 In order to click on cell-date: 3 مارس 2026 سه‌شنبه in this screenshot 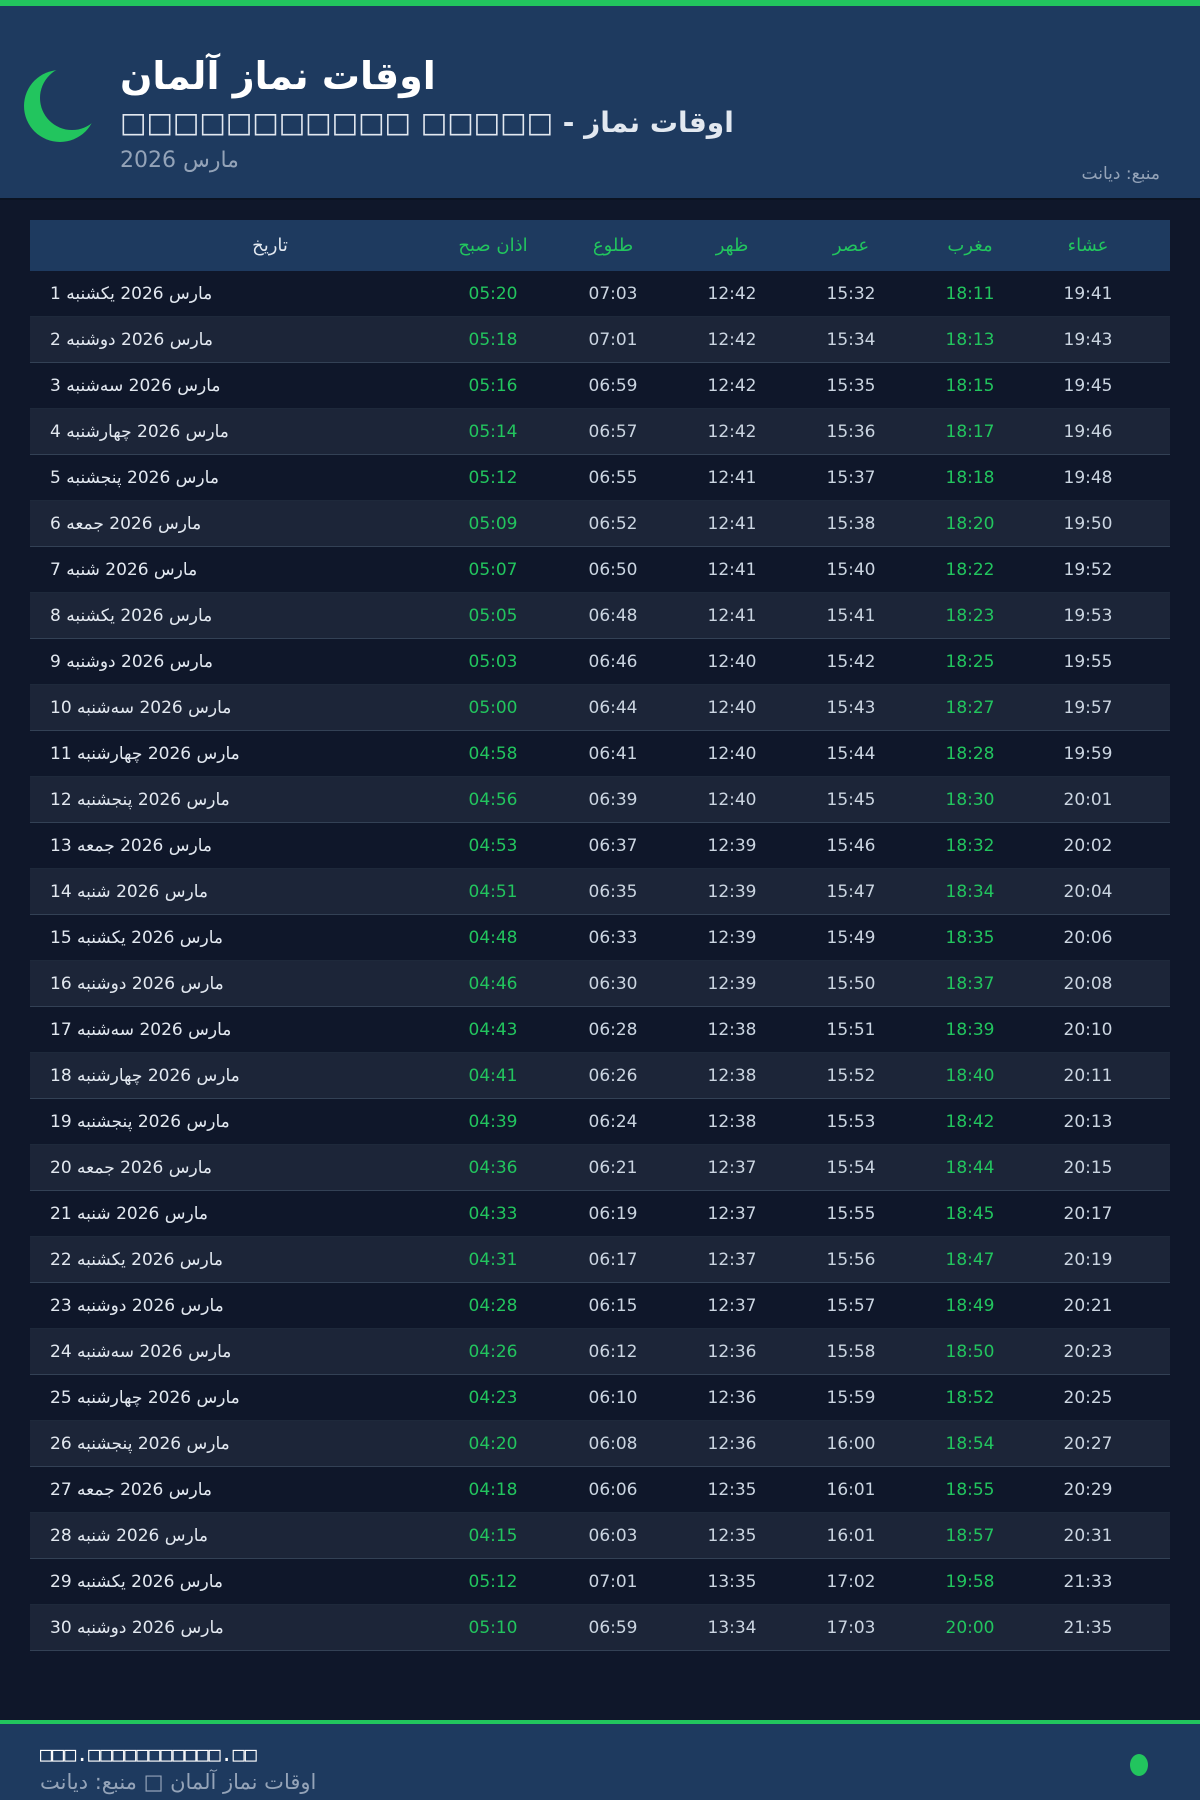, I will do `click(135, 385)`.